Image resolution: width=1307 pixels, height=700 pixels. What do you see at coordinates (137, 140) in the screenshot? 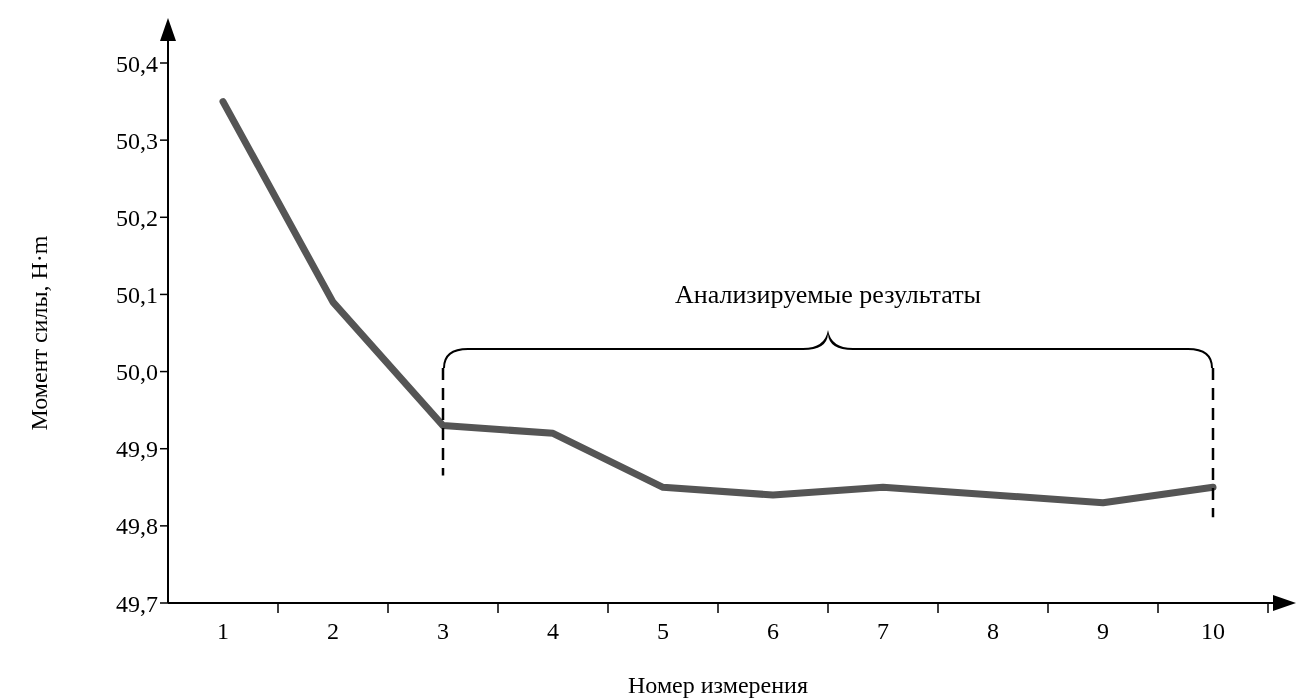
I see `y-tick-label: 50,3` at bounding box center [137, 140].